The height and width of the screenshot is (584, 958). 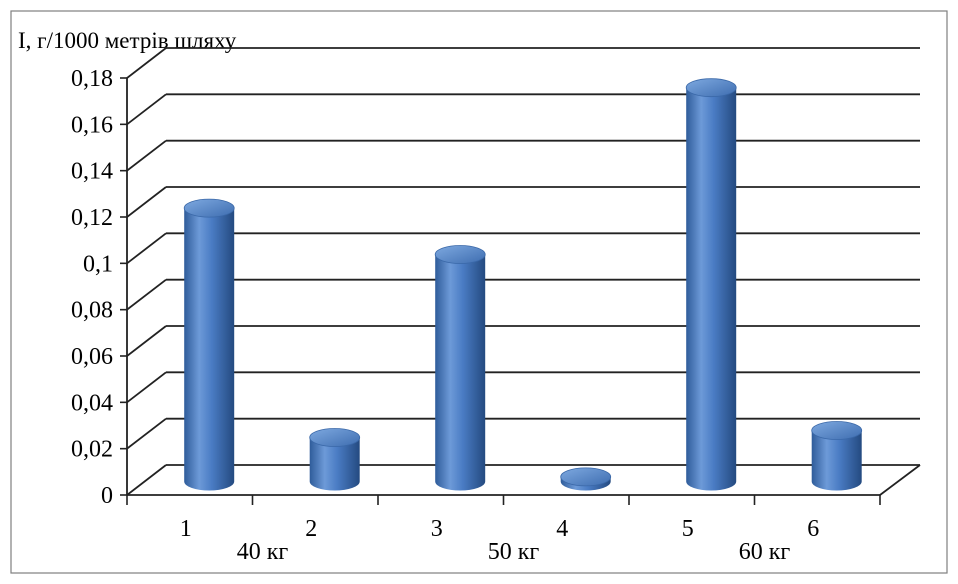 What do you see at coordinates (765, 552) in the screenshot?
I see `group-label: 60 кг` at bounding box center [765, 552].